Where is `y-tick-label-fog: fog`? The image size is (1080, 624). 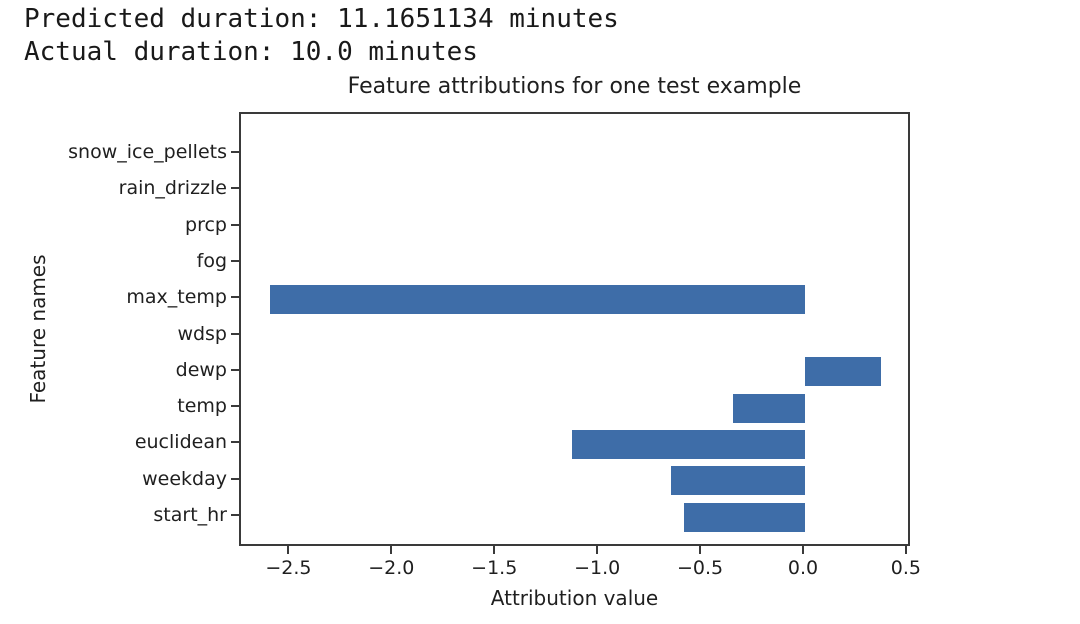
y-tick-label-fog: fog is located at coordinates (211, 260).